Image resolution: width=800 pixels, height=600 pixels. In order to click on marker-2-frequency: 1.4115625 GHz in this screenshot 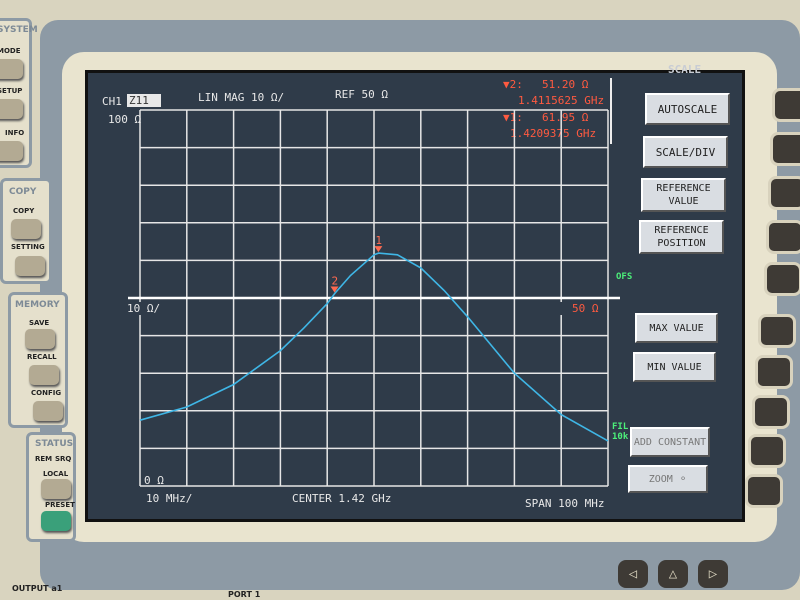, I will do `click(561, 100)`.